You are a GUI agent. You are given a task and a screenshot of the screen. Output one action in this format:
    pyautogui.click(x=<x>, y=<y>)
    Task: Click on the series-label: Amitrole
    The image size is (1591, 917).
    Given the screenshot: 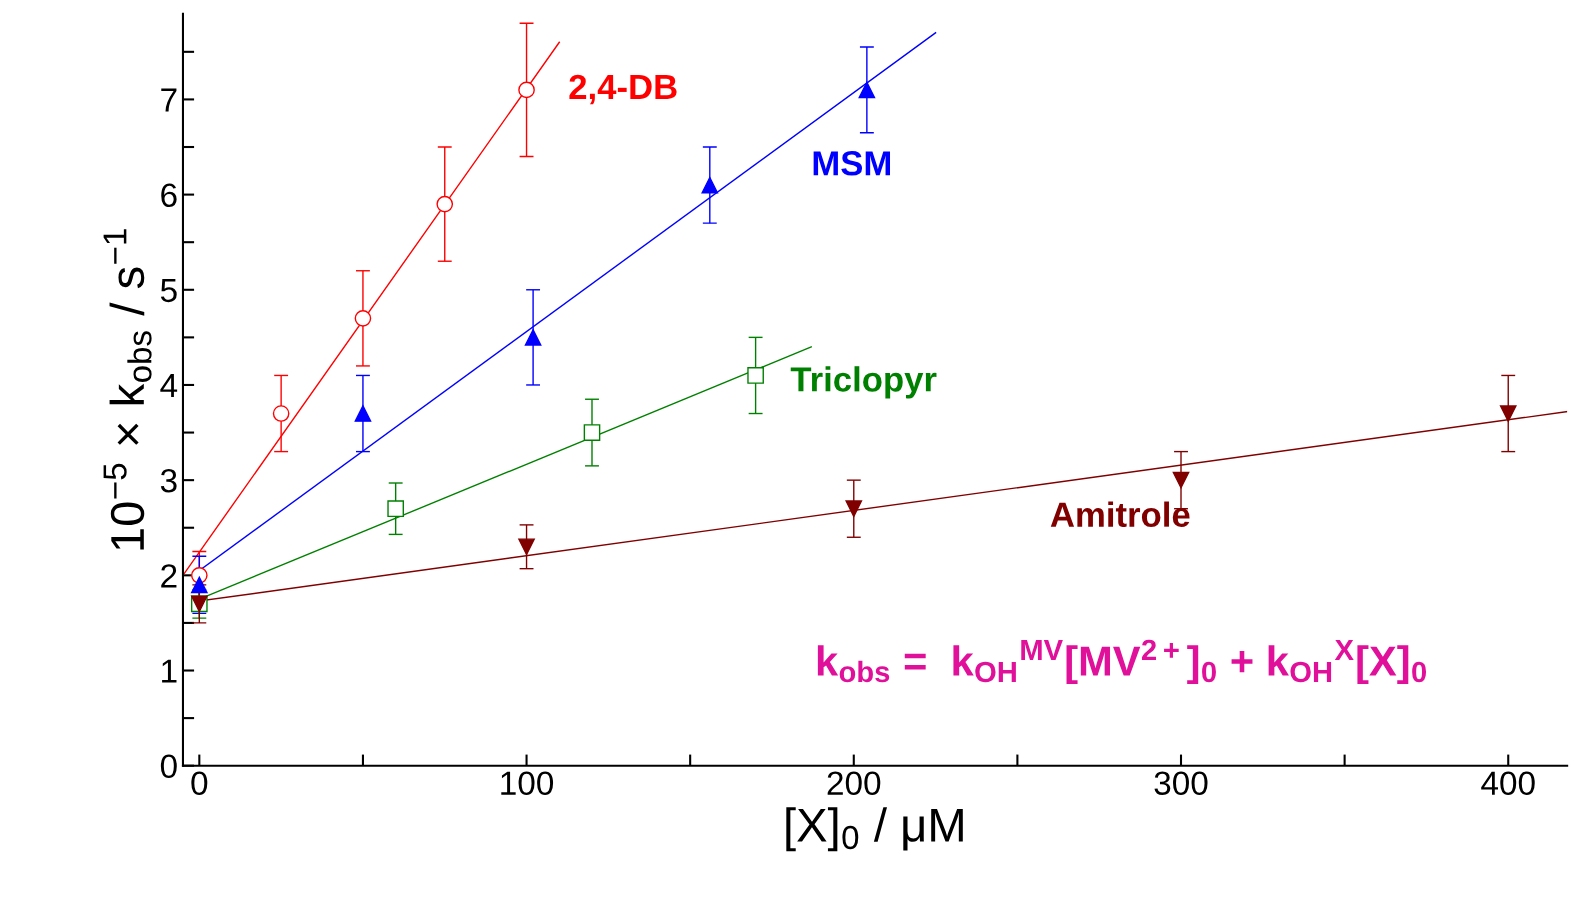 What is the action you would take?
    pyautogui.click(x=1120, y=514)
    